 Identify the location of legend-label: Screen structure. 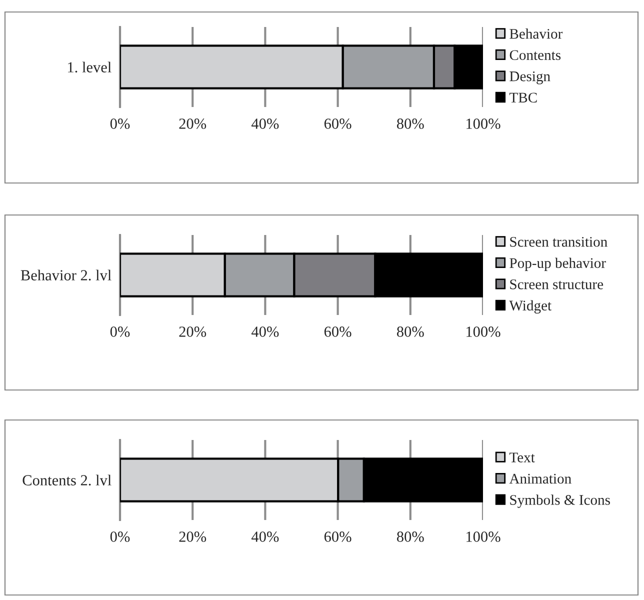
(557, 284).